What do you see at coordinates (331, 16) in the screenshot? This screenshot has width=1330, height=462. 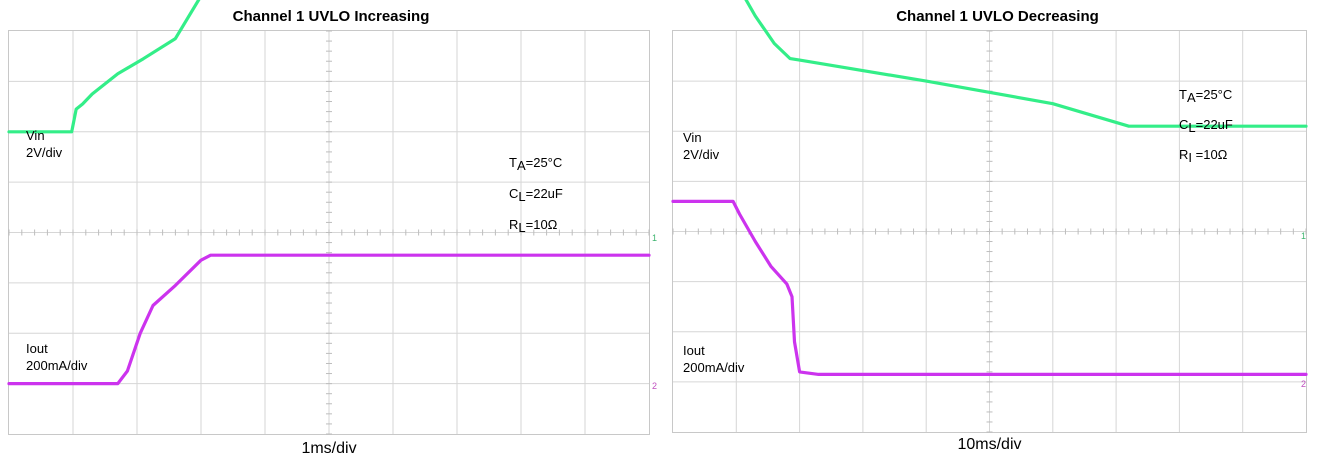 I see `chart-title: Channel 1 UVLO Increasing` at bounding box center [331, 16].